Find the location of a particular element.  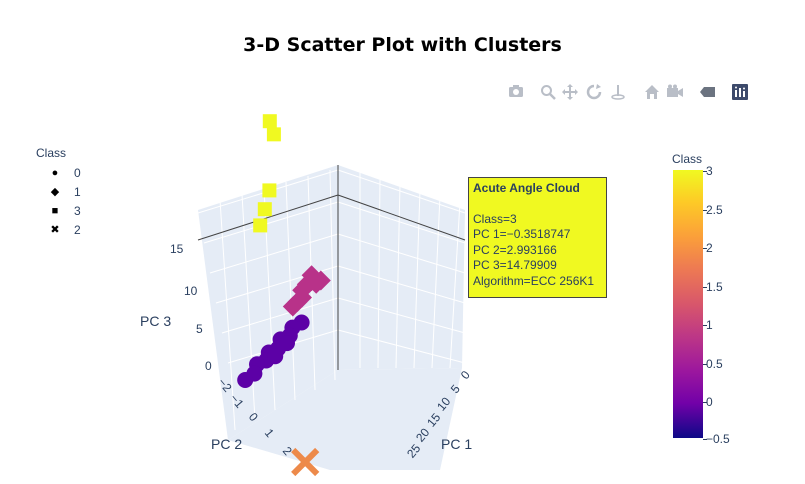

orbit-icon is located at coordinates (594, 93).